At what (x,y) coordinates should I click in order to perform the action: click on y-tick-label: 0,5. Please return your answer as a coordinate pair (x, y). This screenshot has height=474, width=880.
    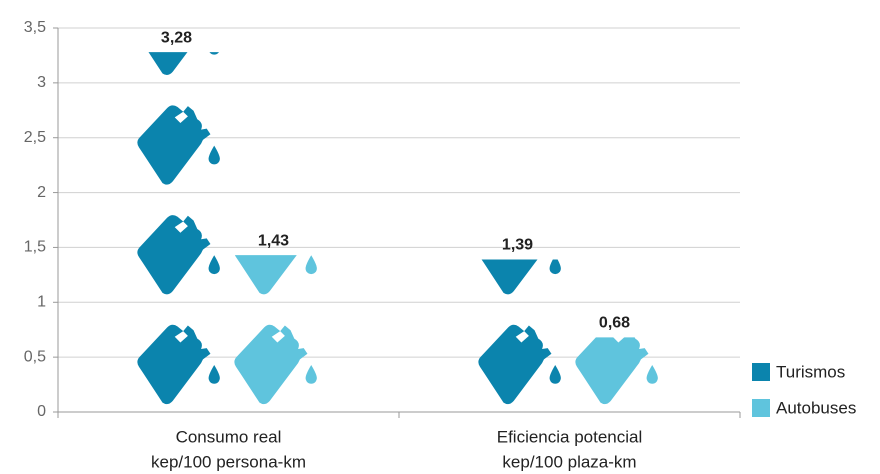
    Looking at the image, I should click on (35, 356).